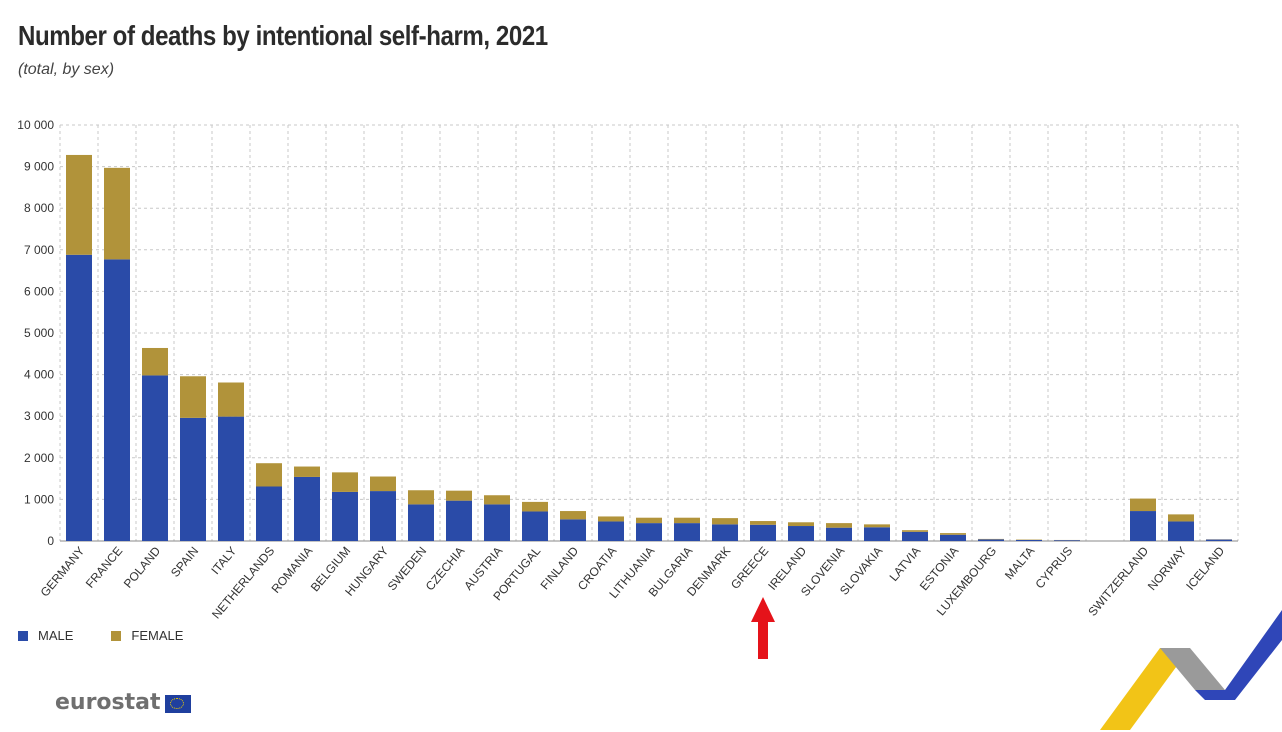  What do you see at coordinates (877, 534) in the screenshot?
I see `bar-male-slovakia` at bounding box center [877, 534].